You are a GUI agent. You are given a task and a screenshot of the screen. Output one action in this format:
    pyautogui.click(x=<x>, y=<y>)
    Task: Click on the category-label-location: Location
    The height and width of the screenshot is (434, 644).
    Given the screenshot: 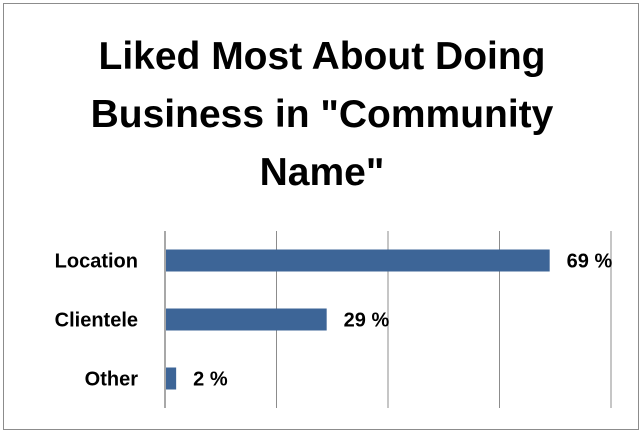 What is the action you would take?
    pyautogui.click(x=96, y=262)
    